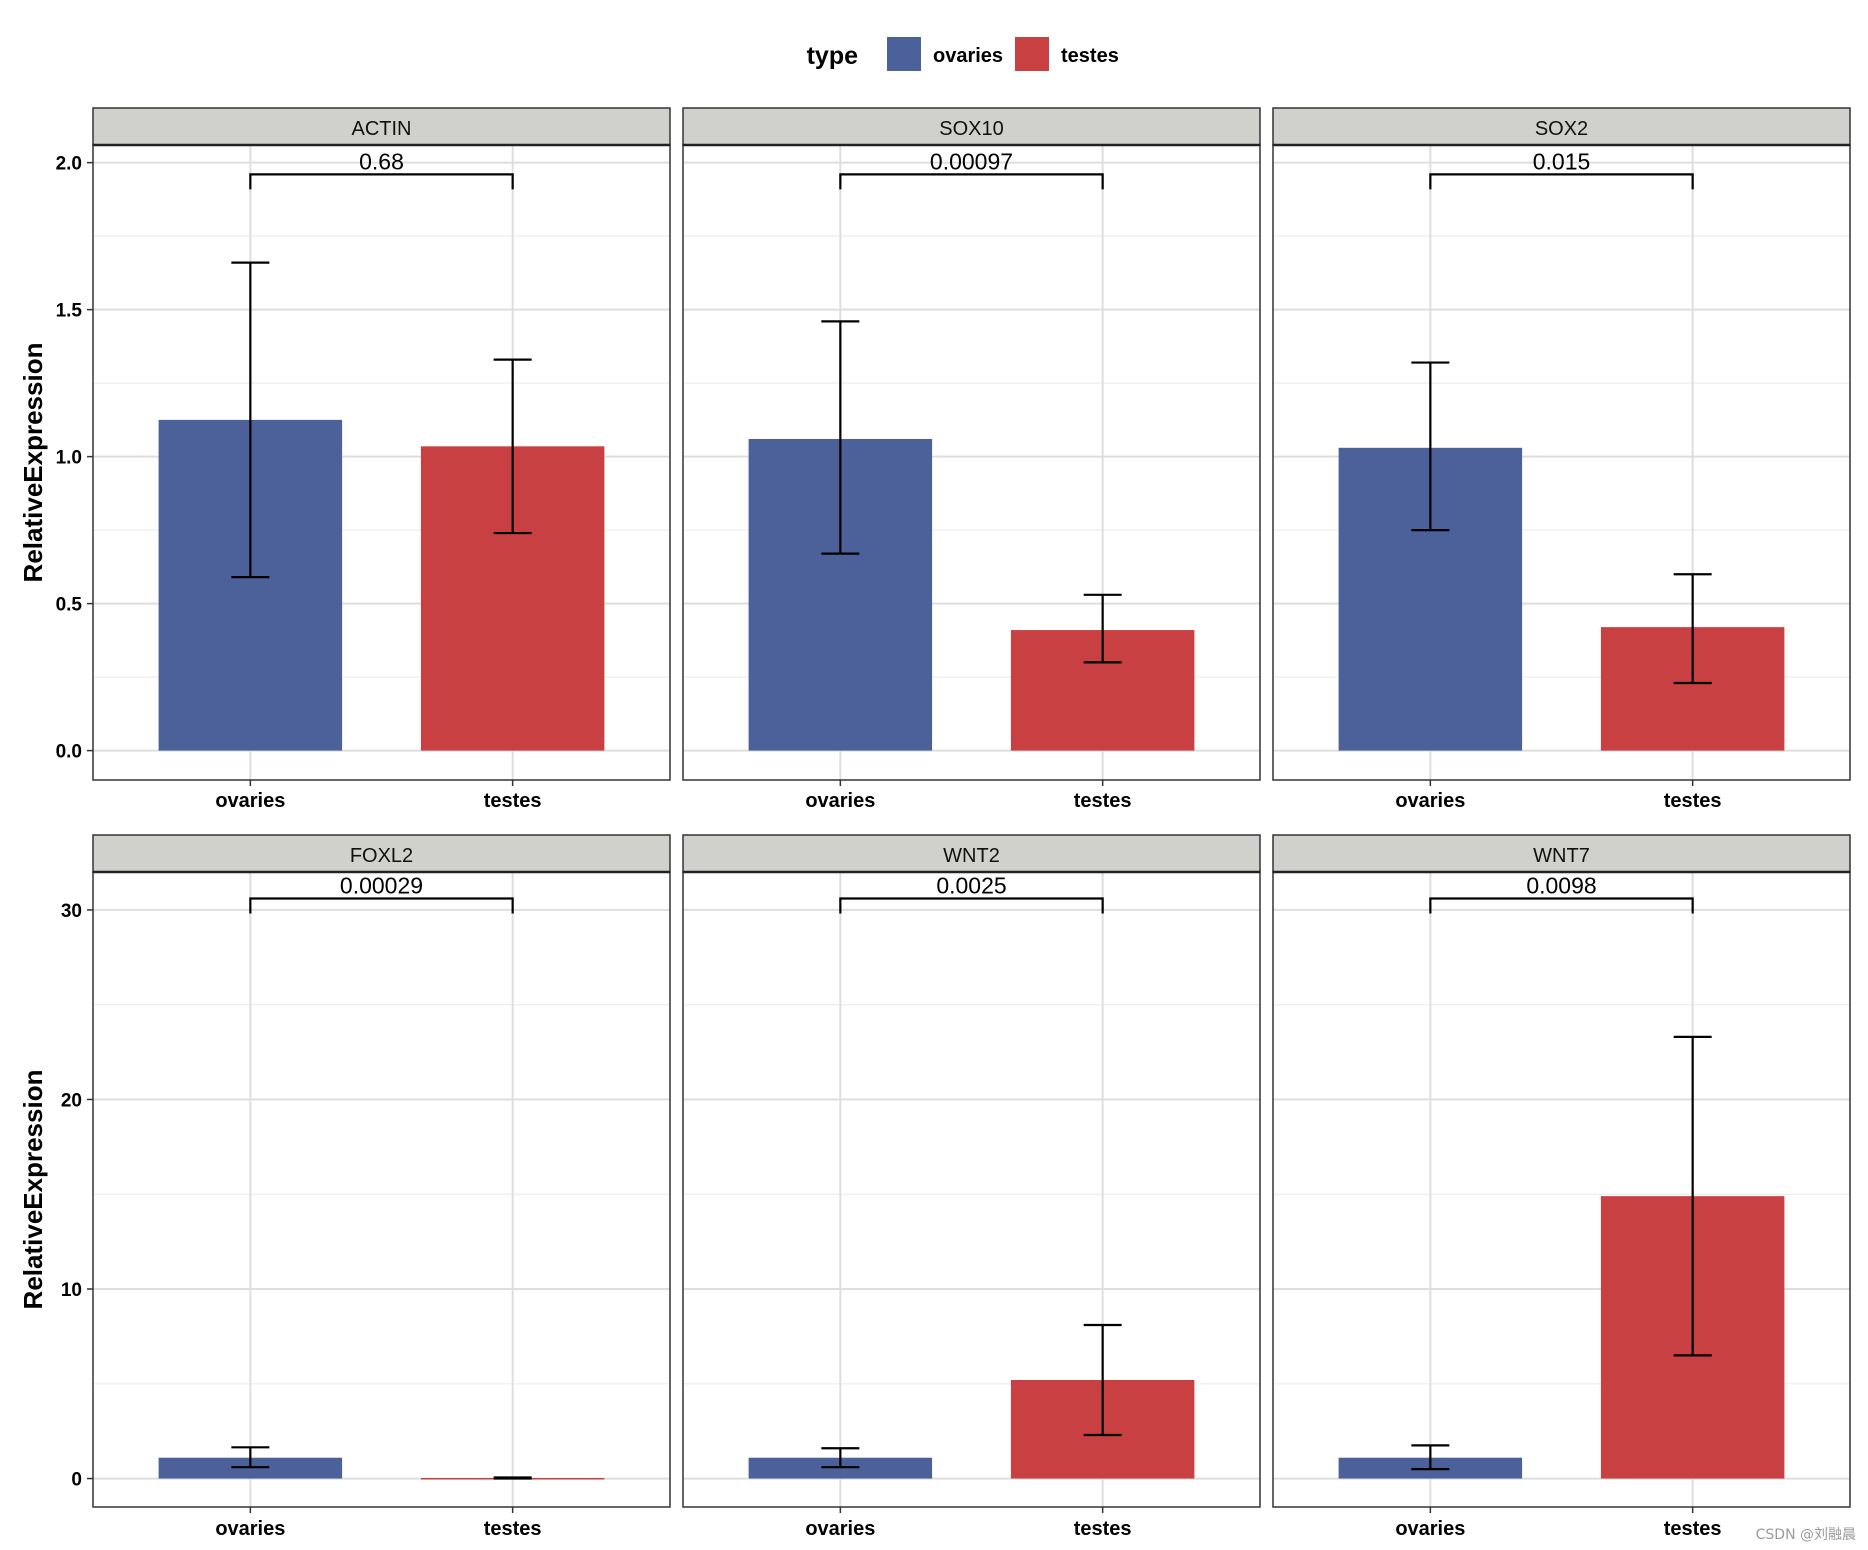 The width and height of the screenshot is (1868, 1550). I want to click on panel-border, so click(381, 1189).